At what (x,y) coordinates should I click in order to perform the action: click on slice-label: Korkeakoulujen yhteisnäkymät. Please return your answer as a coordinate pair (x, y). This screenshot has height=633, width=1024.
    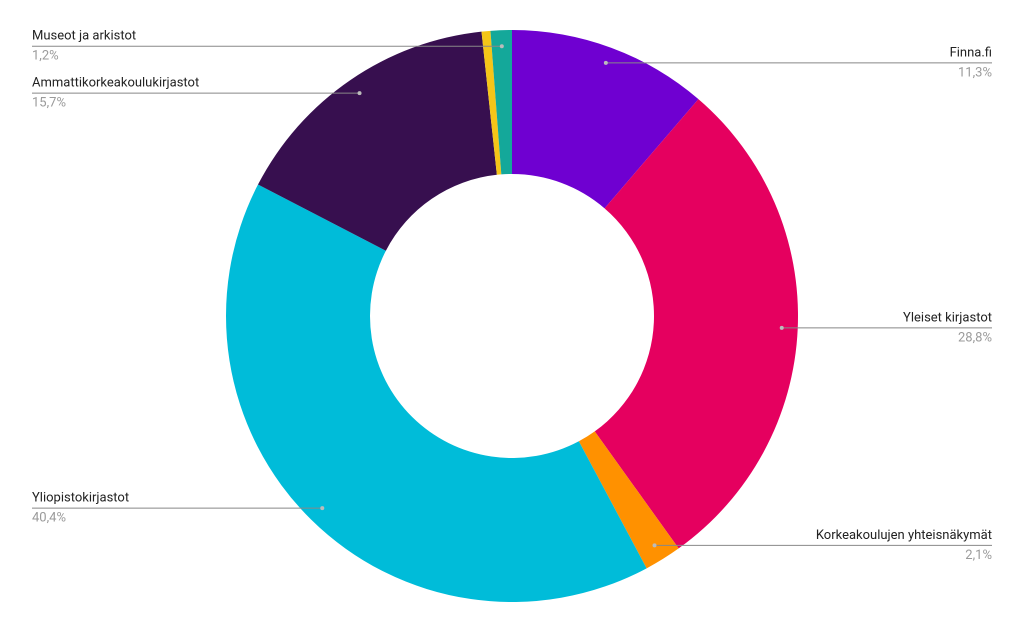
    Looking at the image, I should click on (904, 535).